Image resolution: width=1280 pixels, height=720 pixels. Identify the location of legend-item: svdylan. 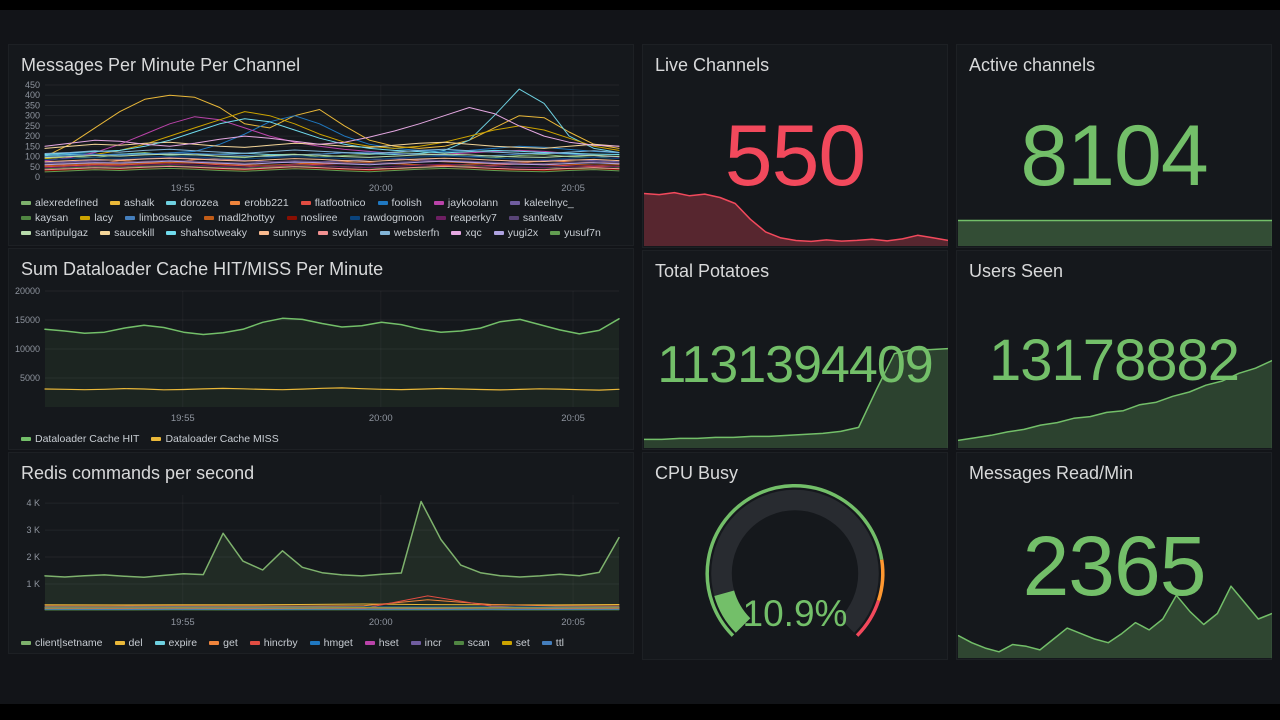
(343, 233).